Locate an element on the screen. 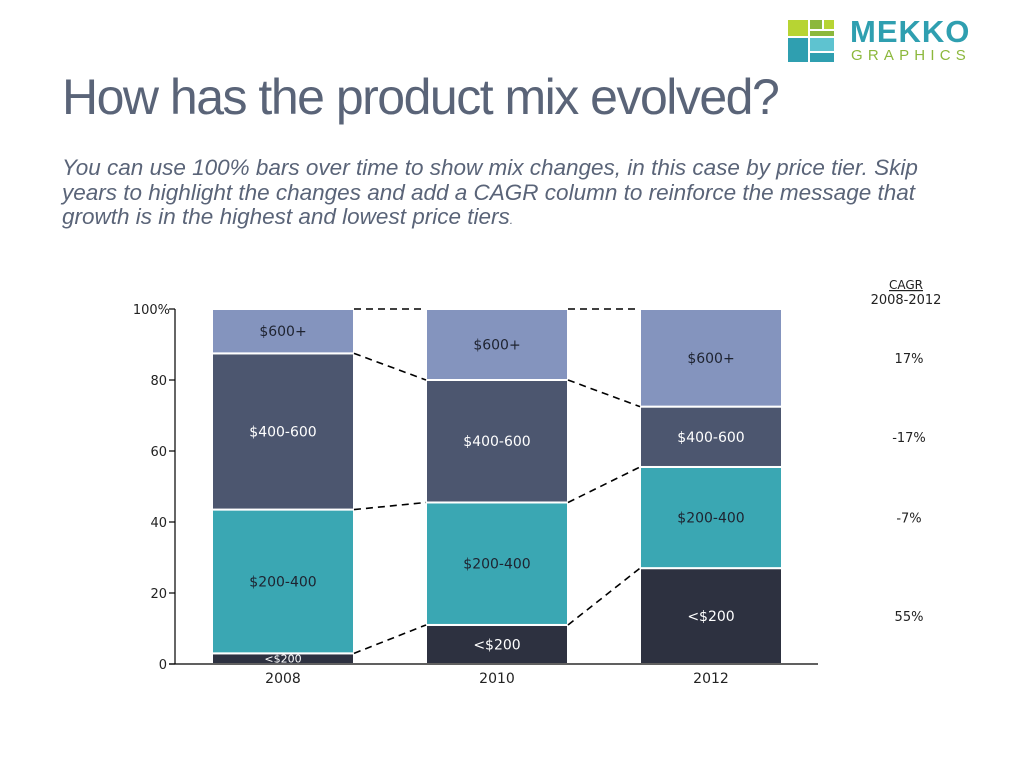 The width and height of the screenshot is (1024, 768). segment-label-2008-1: <$200 is located at coordinates (282, 659).